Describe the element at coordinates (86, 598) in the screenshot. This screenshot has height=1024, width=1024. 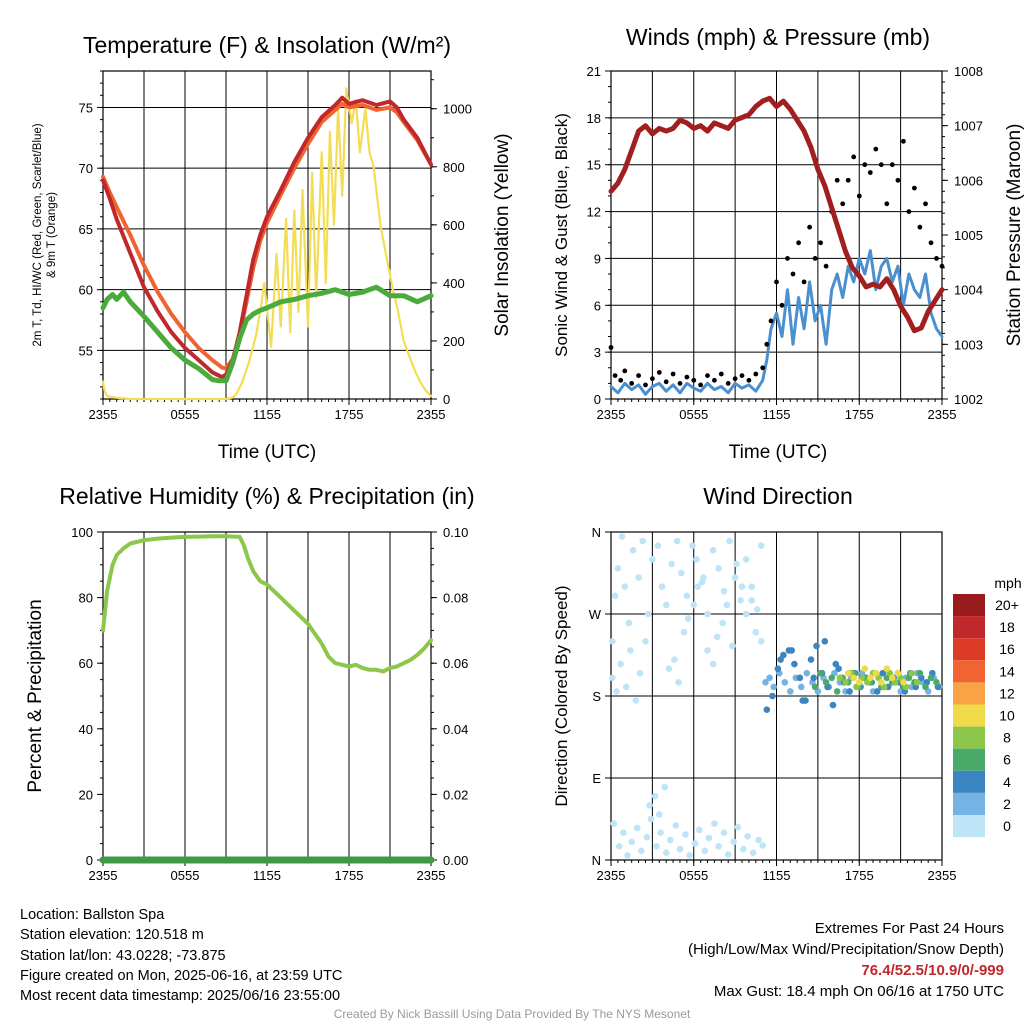
I see `rh-ytick-label: 80` at that location.